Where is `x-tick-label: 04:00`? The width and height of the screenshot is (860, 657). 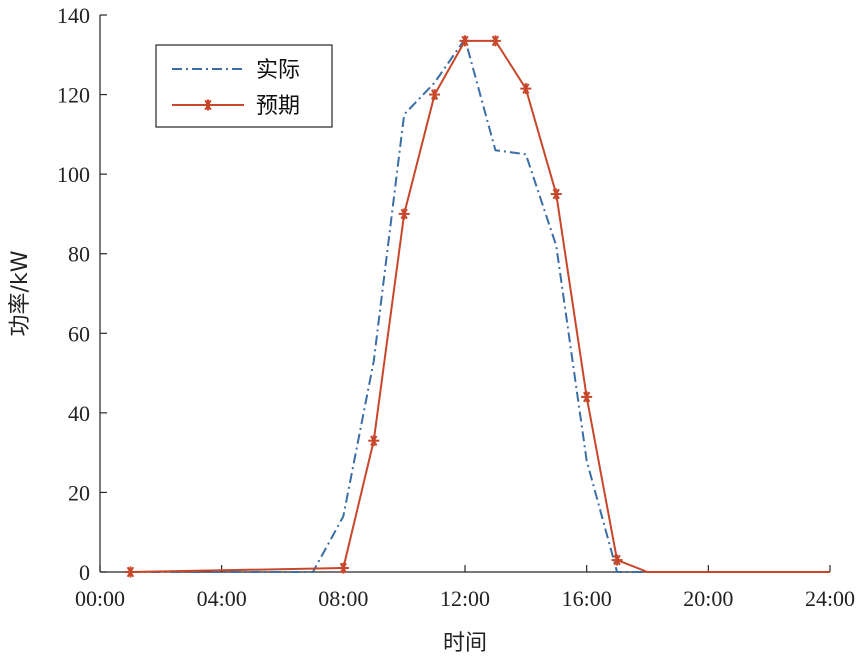 x-tick-label: 04:00 is located at coordinates (222, 598).